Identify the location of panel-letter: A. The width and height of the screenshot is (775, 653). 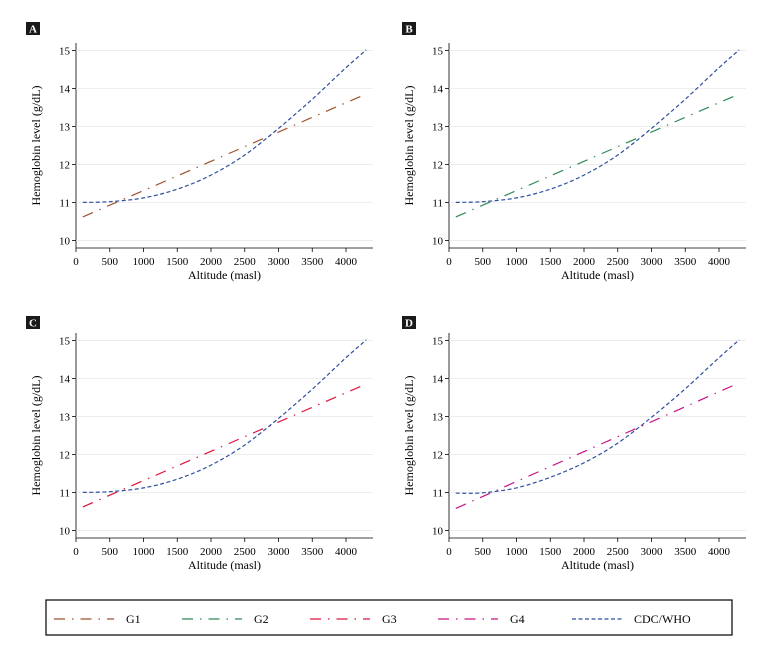
(33, 30).